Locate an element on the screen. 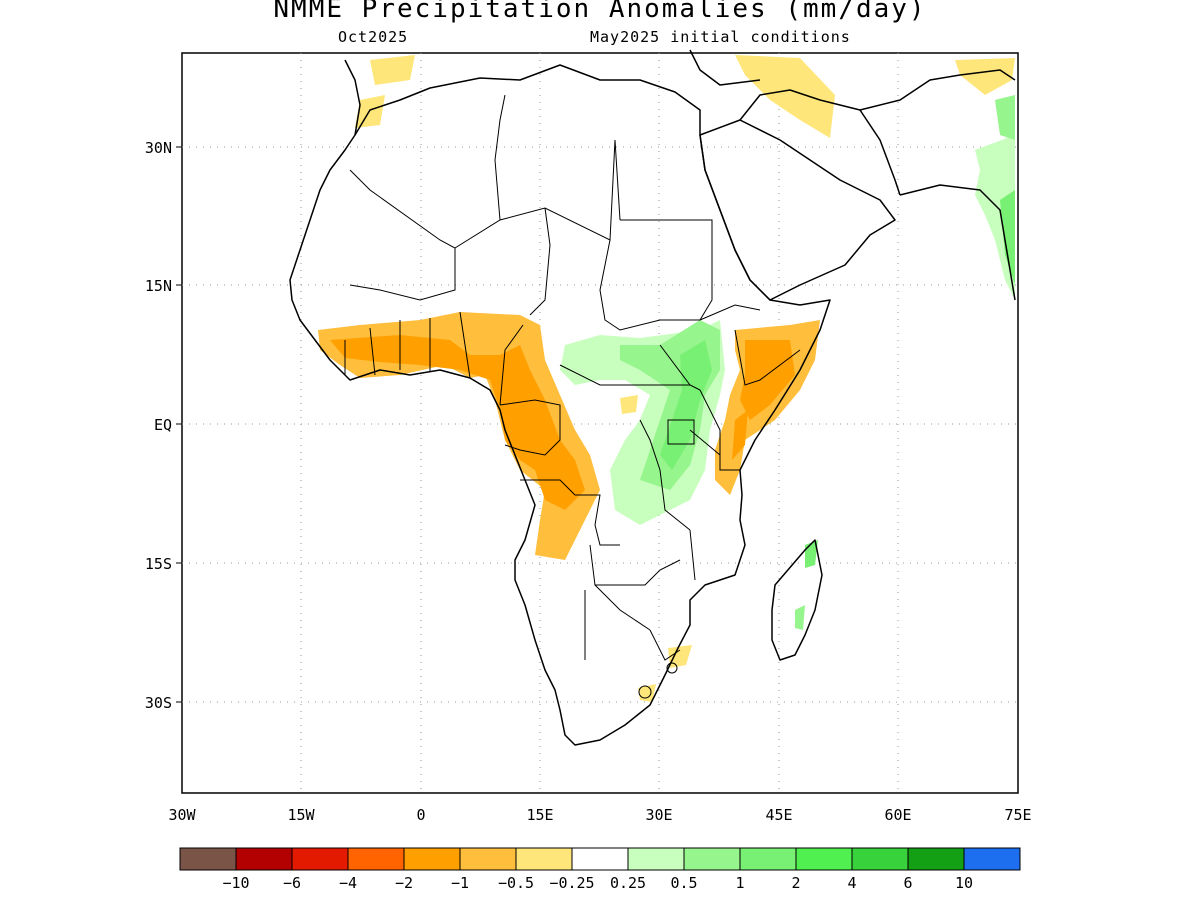 This screenshot has height=900, width=1200. lat-tick-label: 30S is located at coordinates (158, 703).